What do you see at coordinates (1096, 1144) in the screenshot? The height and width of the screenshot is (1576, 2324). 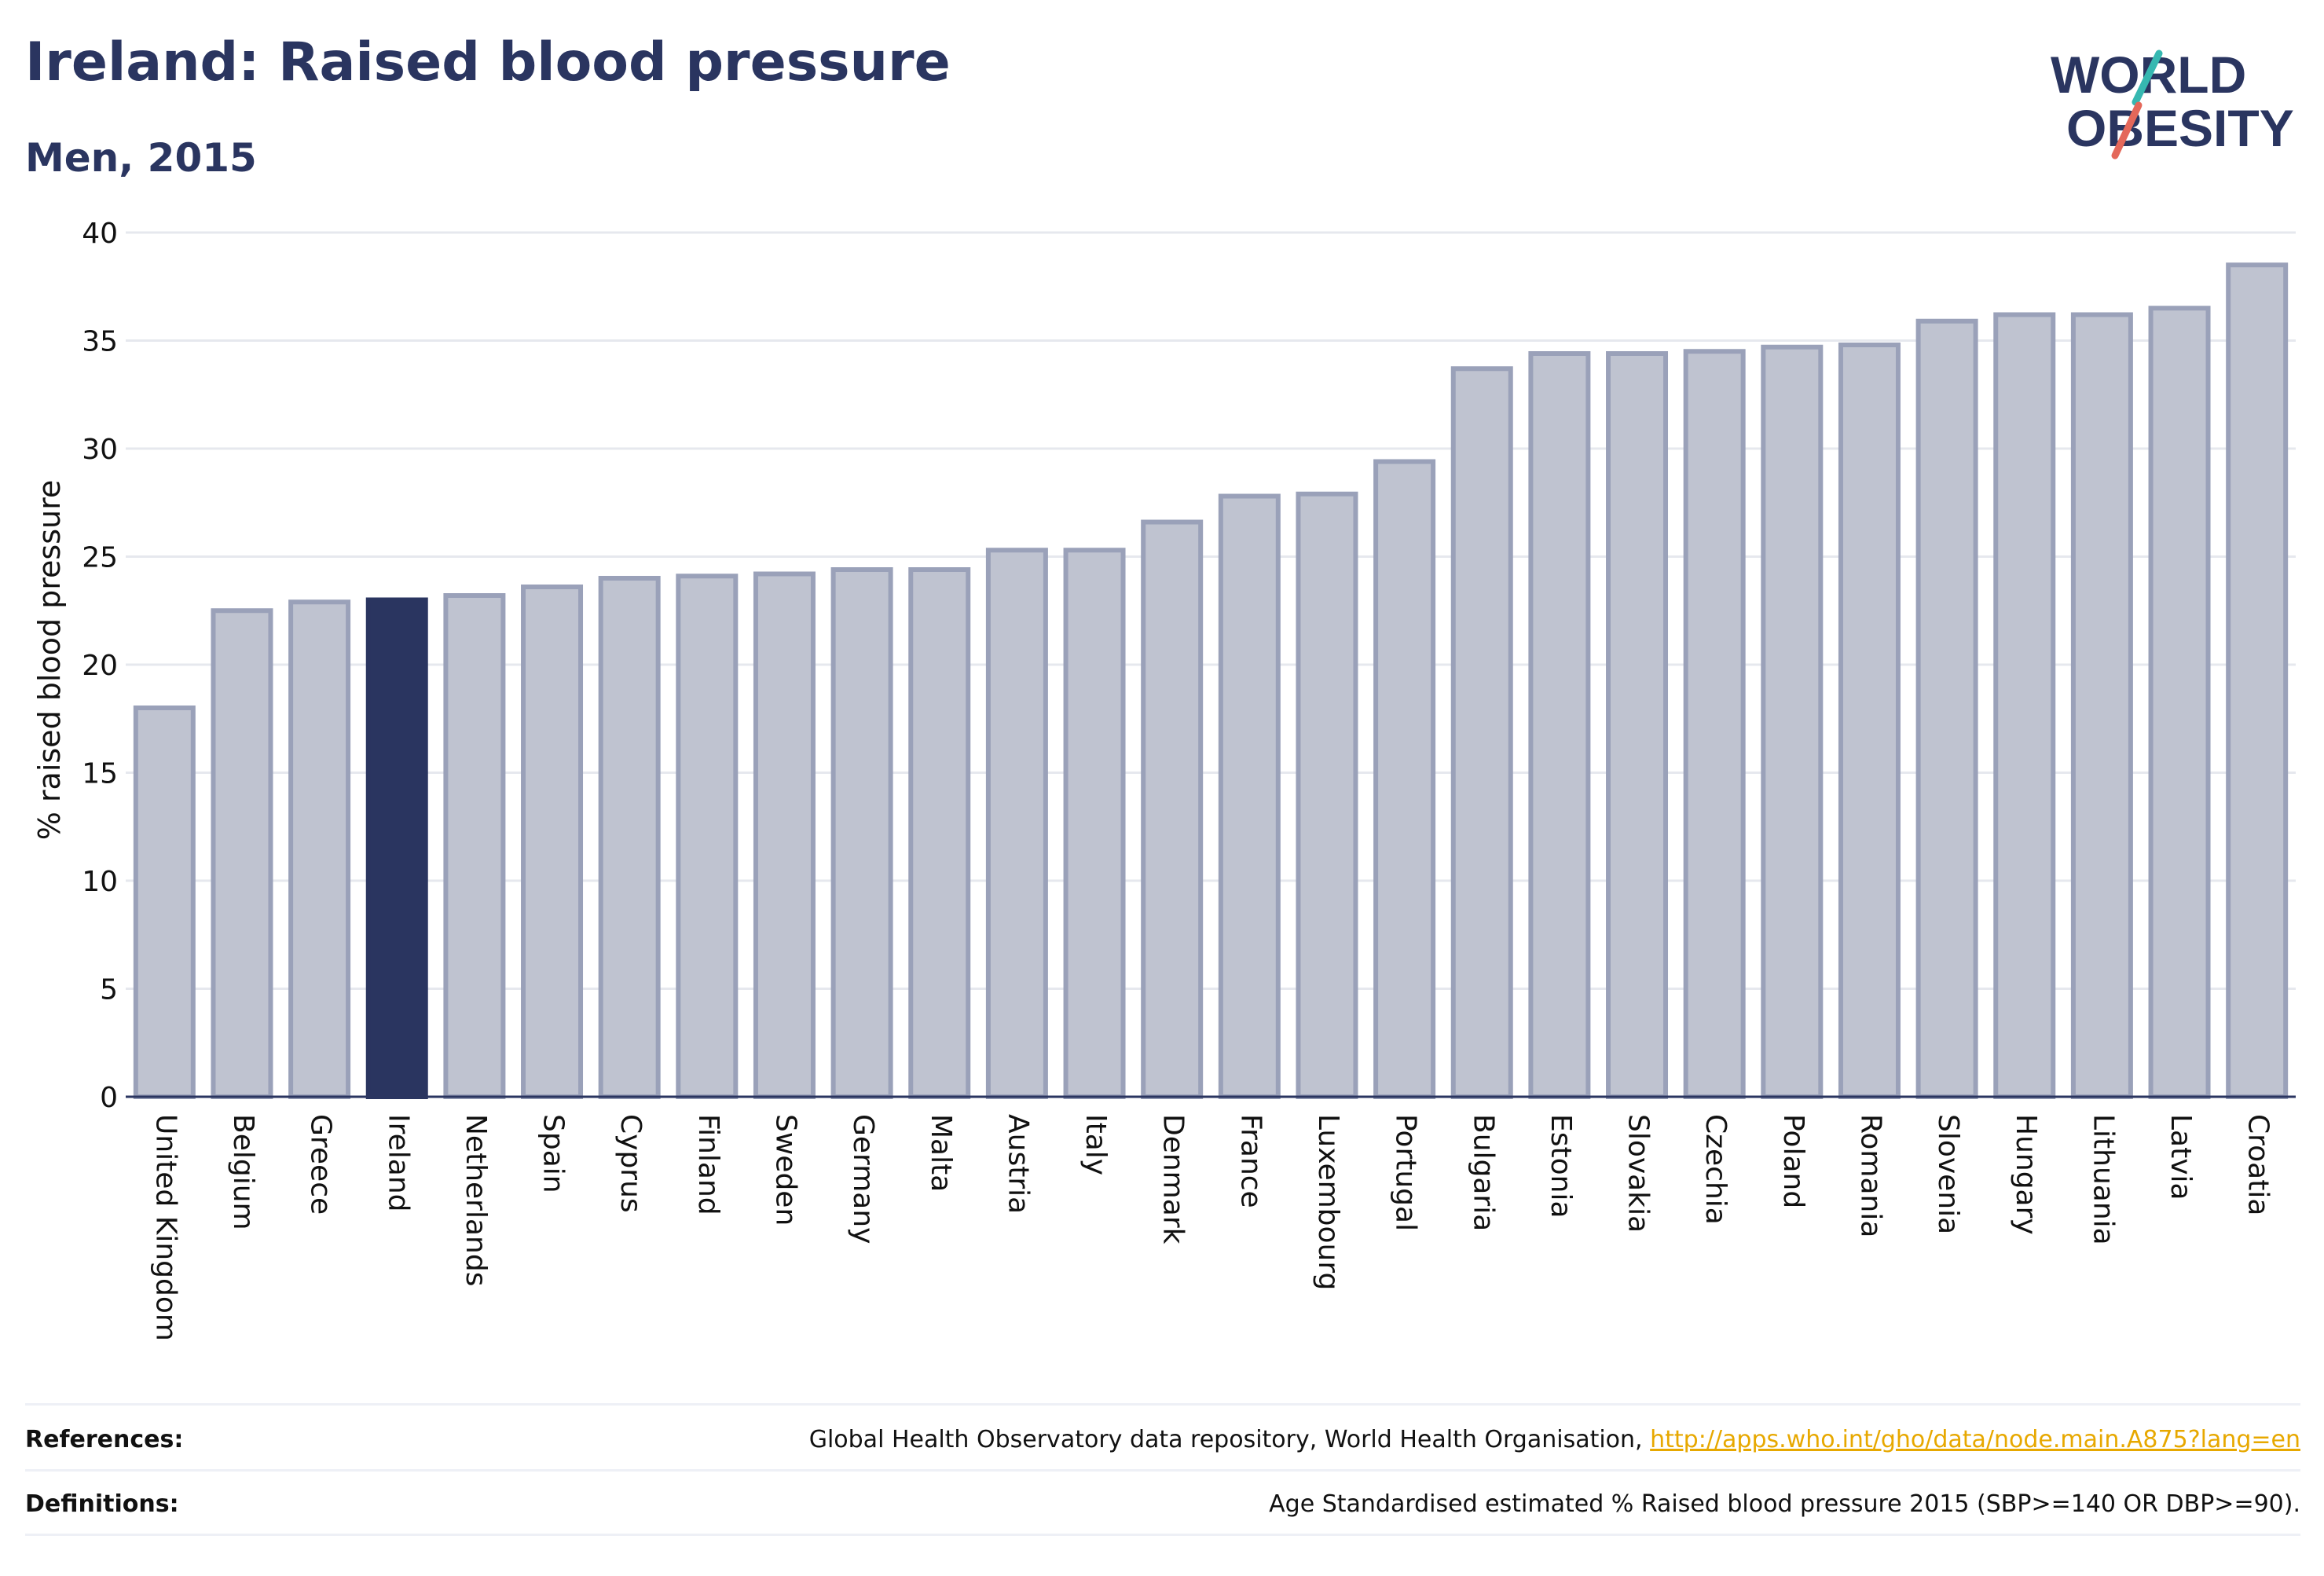 I see `x-tick-label: Italy` at bounding box center [1096, 1144].